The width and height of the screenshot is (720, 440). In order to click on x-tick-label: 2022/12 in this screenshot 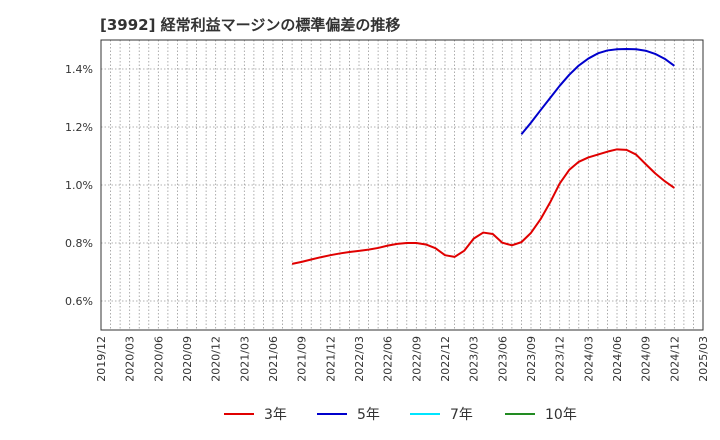, I will do `click(445, 359)`.